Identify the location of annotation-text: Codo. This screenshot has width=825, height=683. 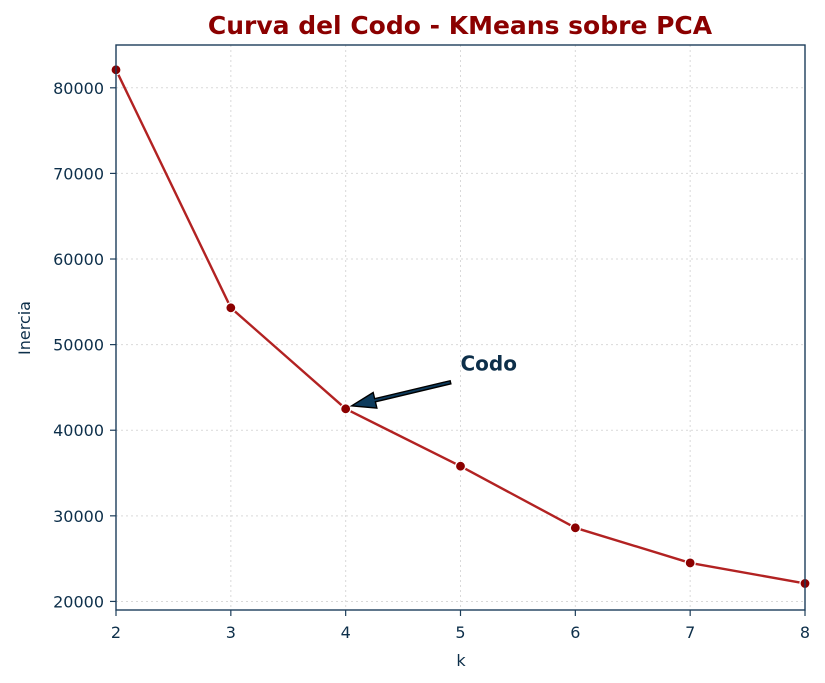
(489, 363).